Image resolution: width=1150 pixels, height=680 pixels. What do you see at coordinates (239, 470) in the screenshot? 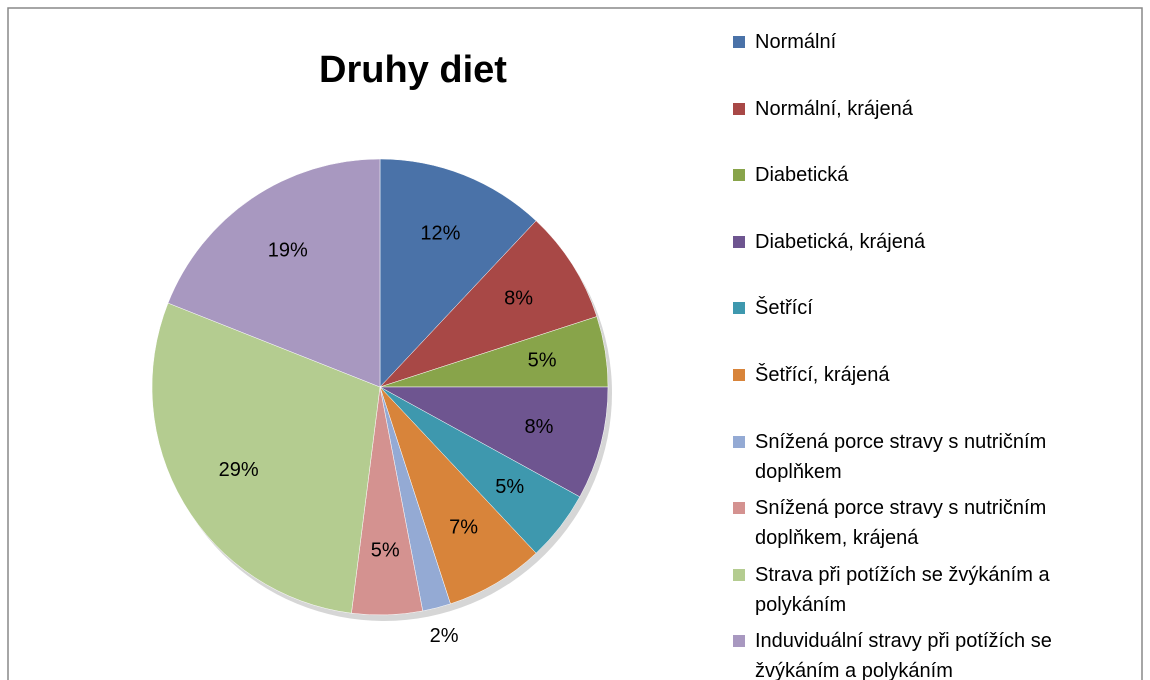
I see `data-label: 29%` at bounding box center [239, 470].